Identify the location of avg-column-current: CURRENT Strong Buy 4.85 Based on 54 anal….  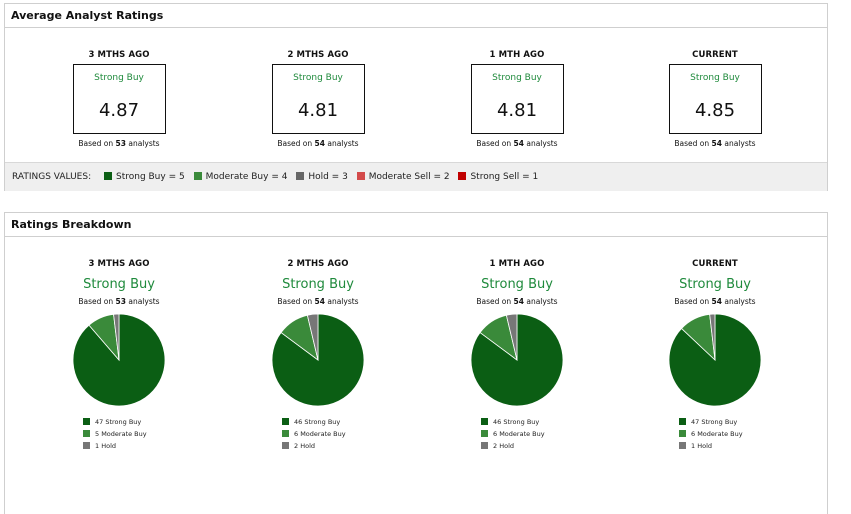
(715, 99).